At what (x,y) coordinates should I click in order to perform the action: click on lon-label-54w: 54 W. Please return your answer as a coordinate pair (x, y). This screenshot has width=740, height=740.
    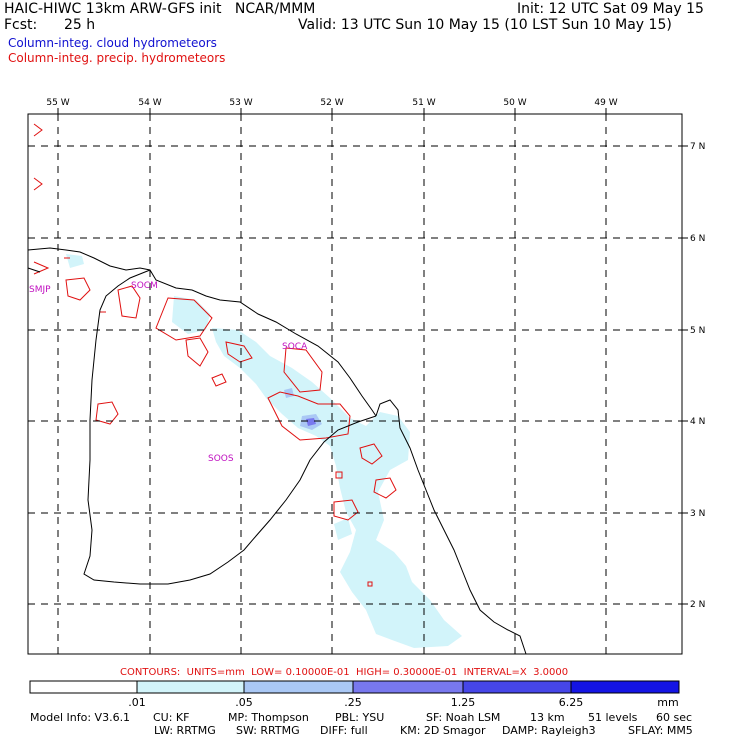
    Looking at the image, I should click on (149, 103).